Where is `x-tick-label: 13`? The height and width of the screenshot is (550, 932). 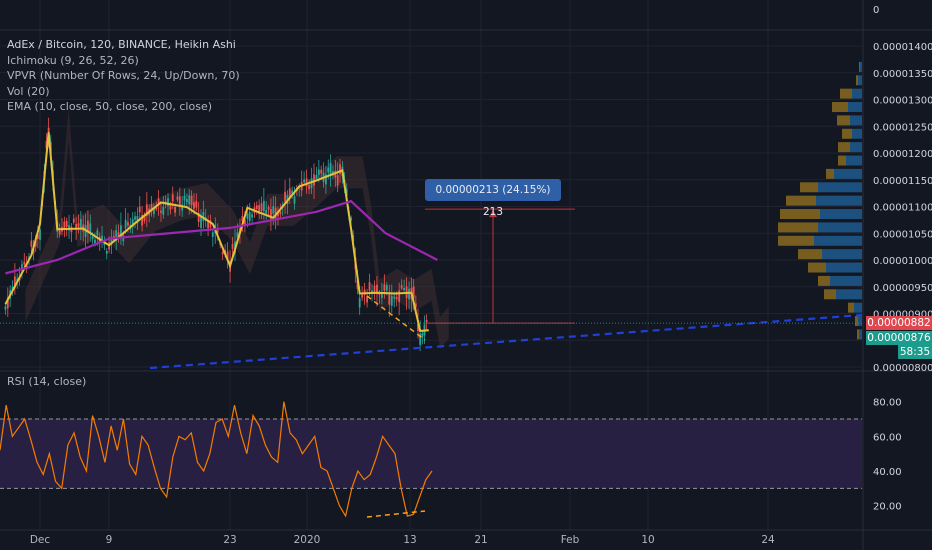
x-tick-label: 13 is located at coordinates (409, 540).